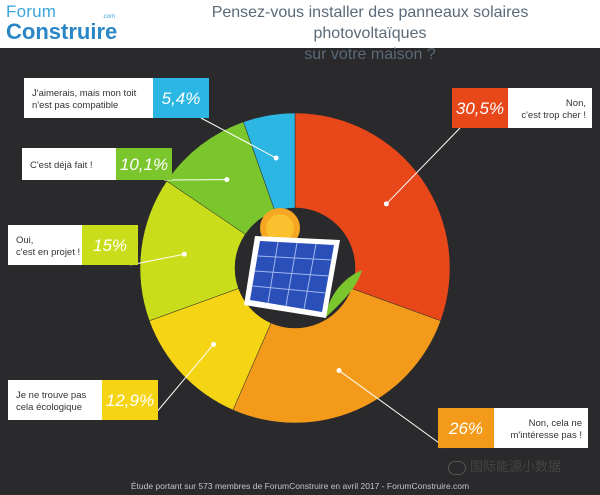 This screenshot has height=495, width=600. Describe the element at coordinates (513, 428) in the screenshot. I see `slice-label: 26% Non, cela nem'intéresse pas !` at that location.